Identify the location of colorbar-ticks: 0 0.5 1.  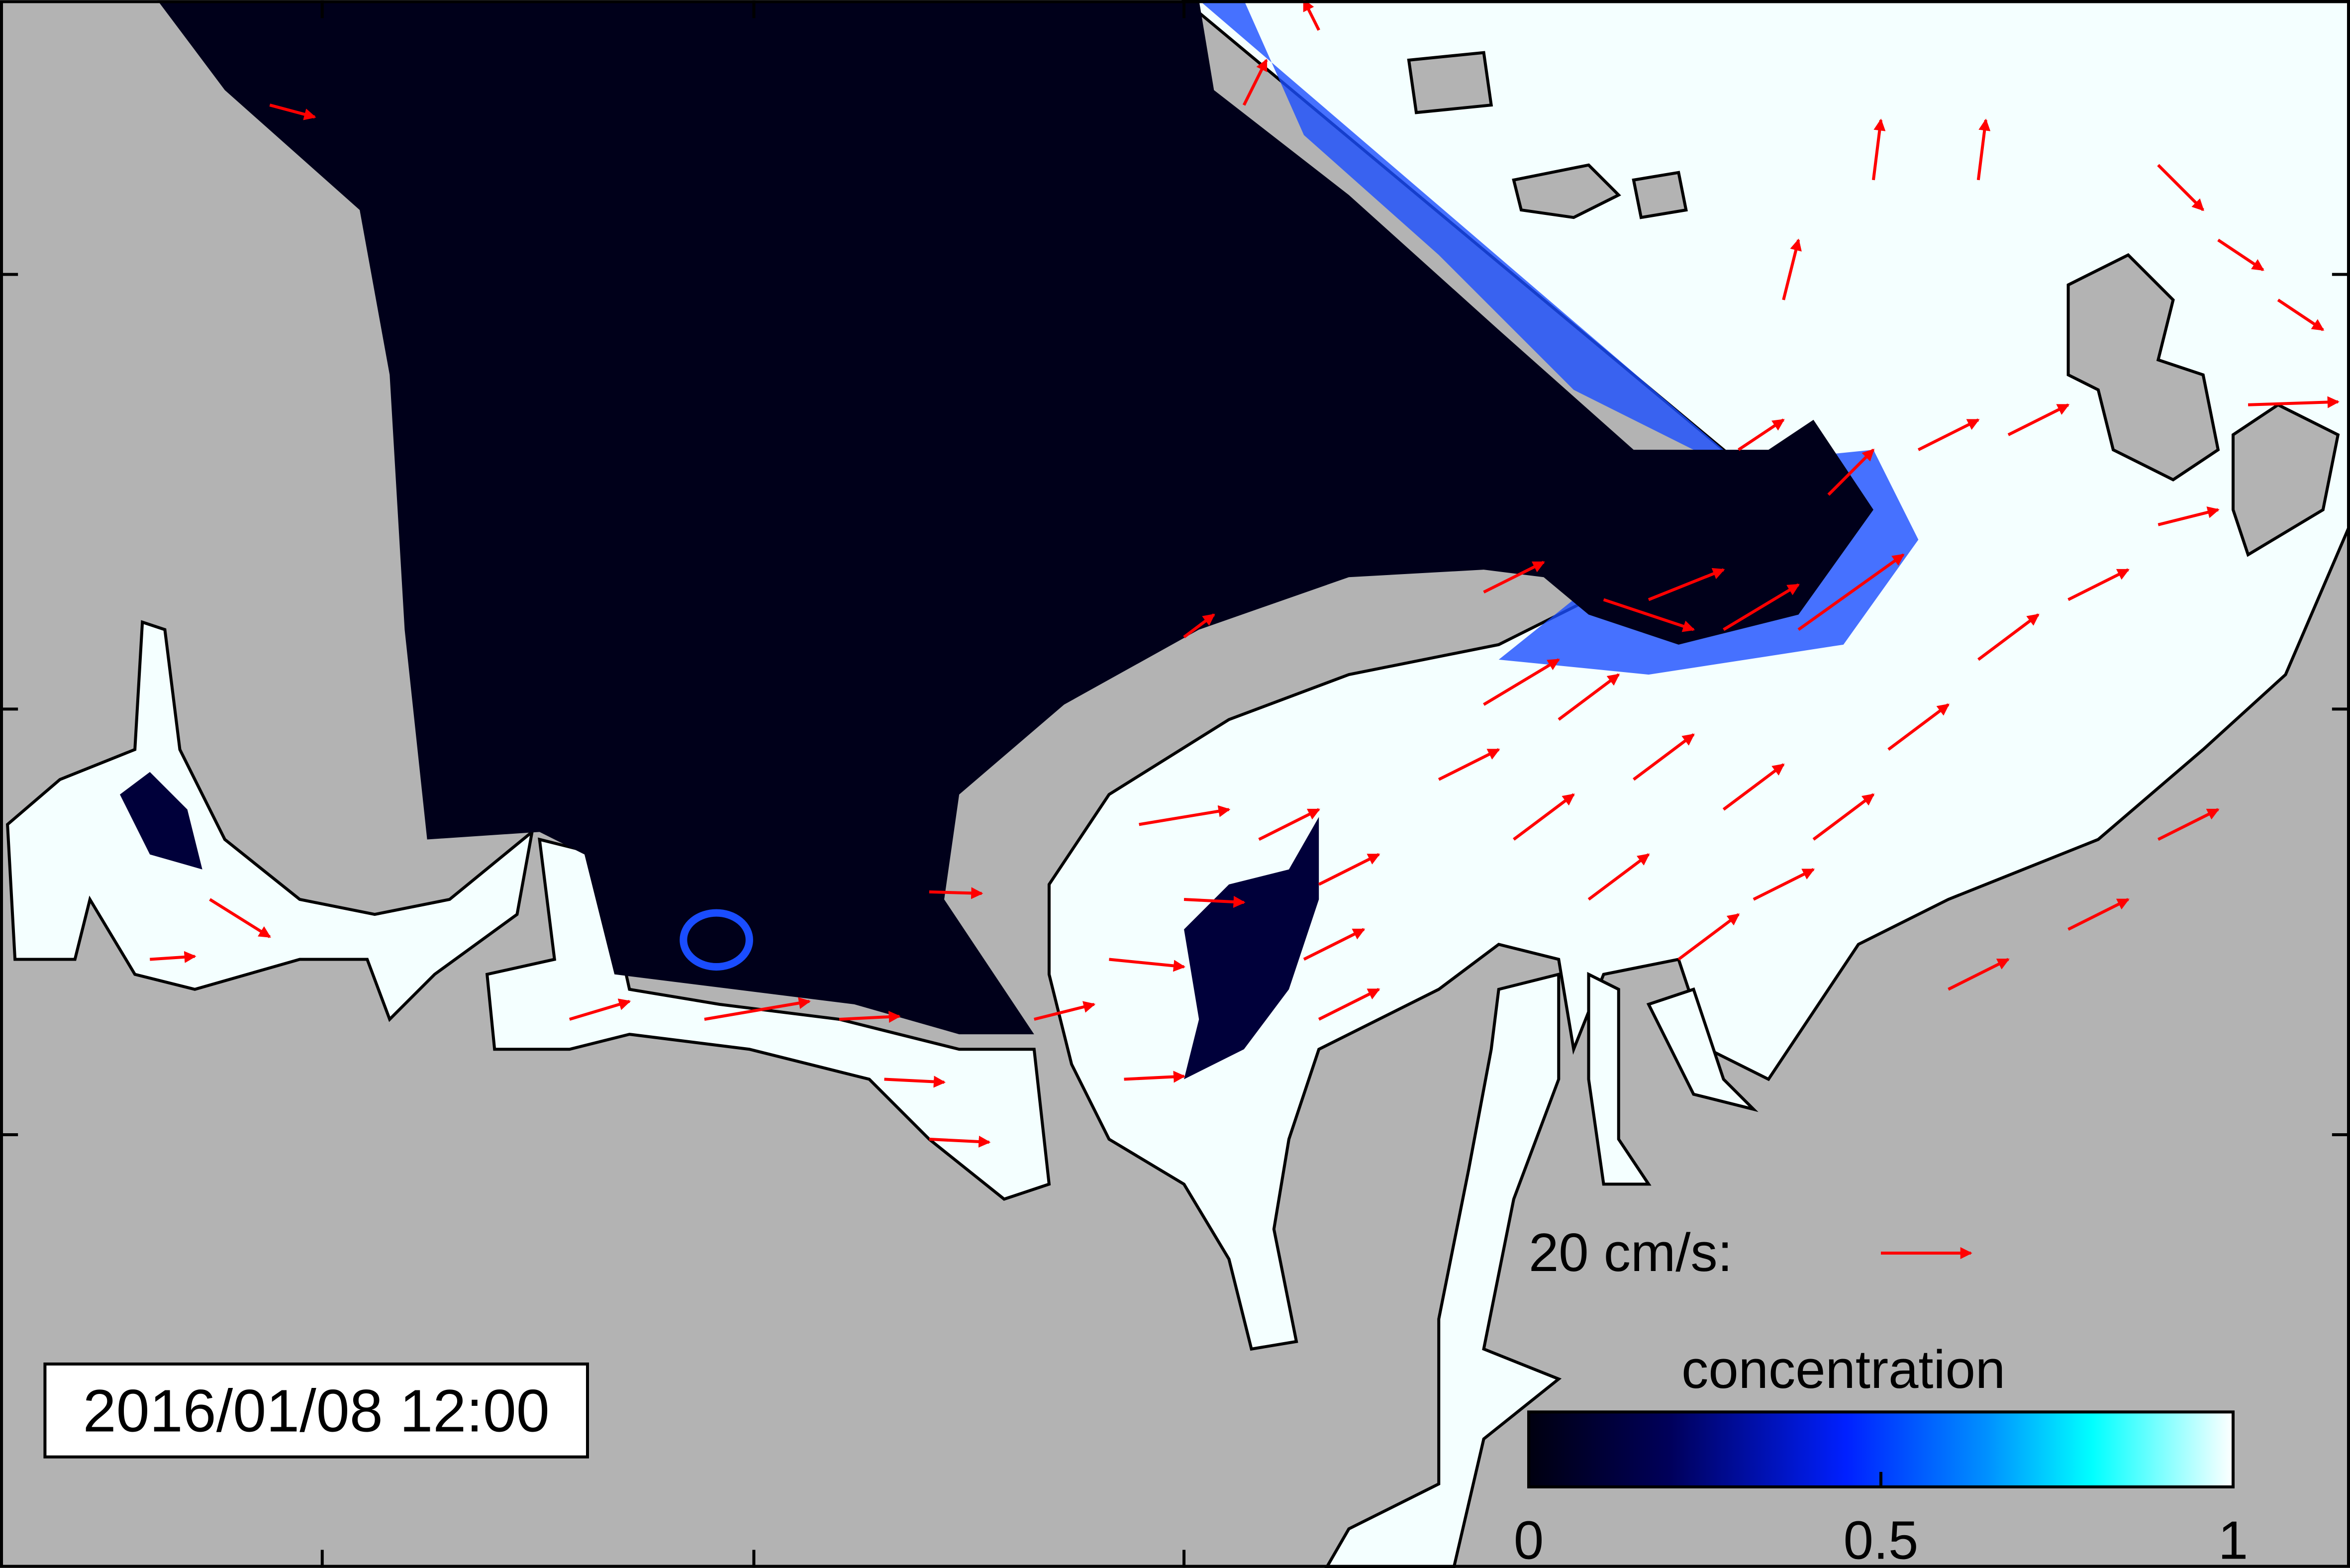
(1881, 1519).